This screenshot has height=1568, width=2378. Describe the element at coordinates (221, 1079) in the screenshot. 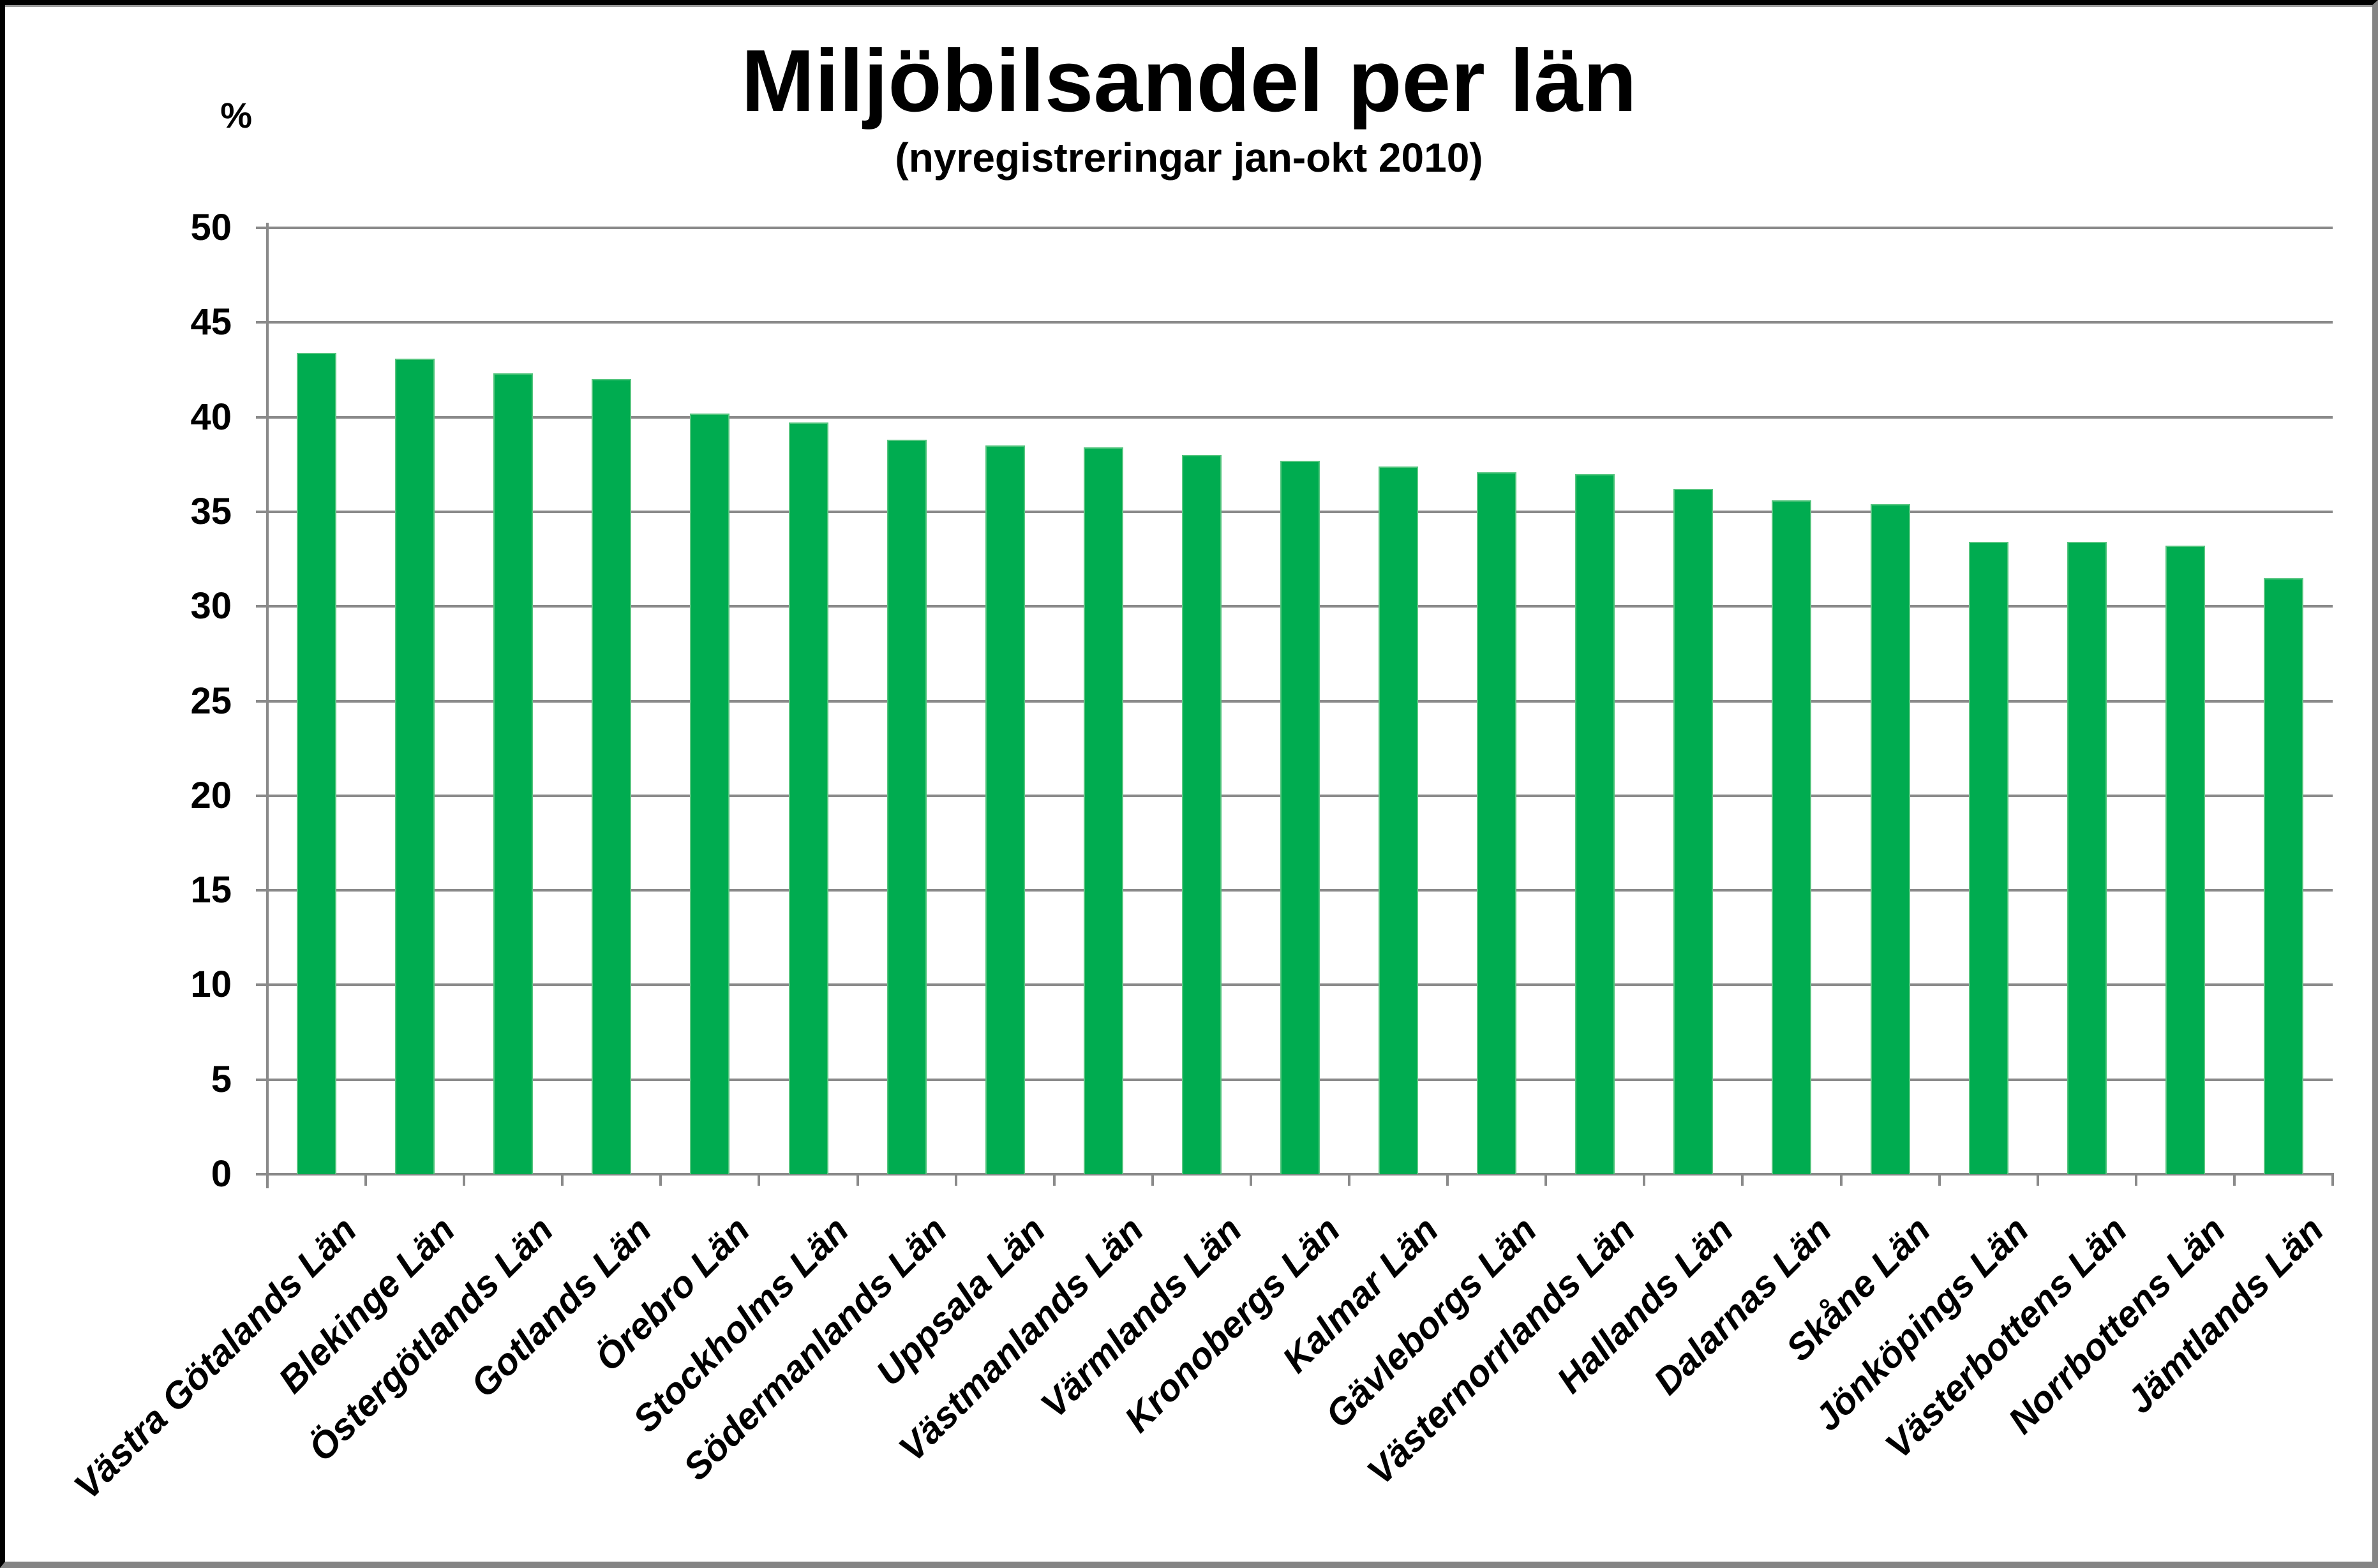

I see `y-tick-label: 5` at that location.